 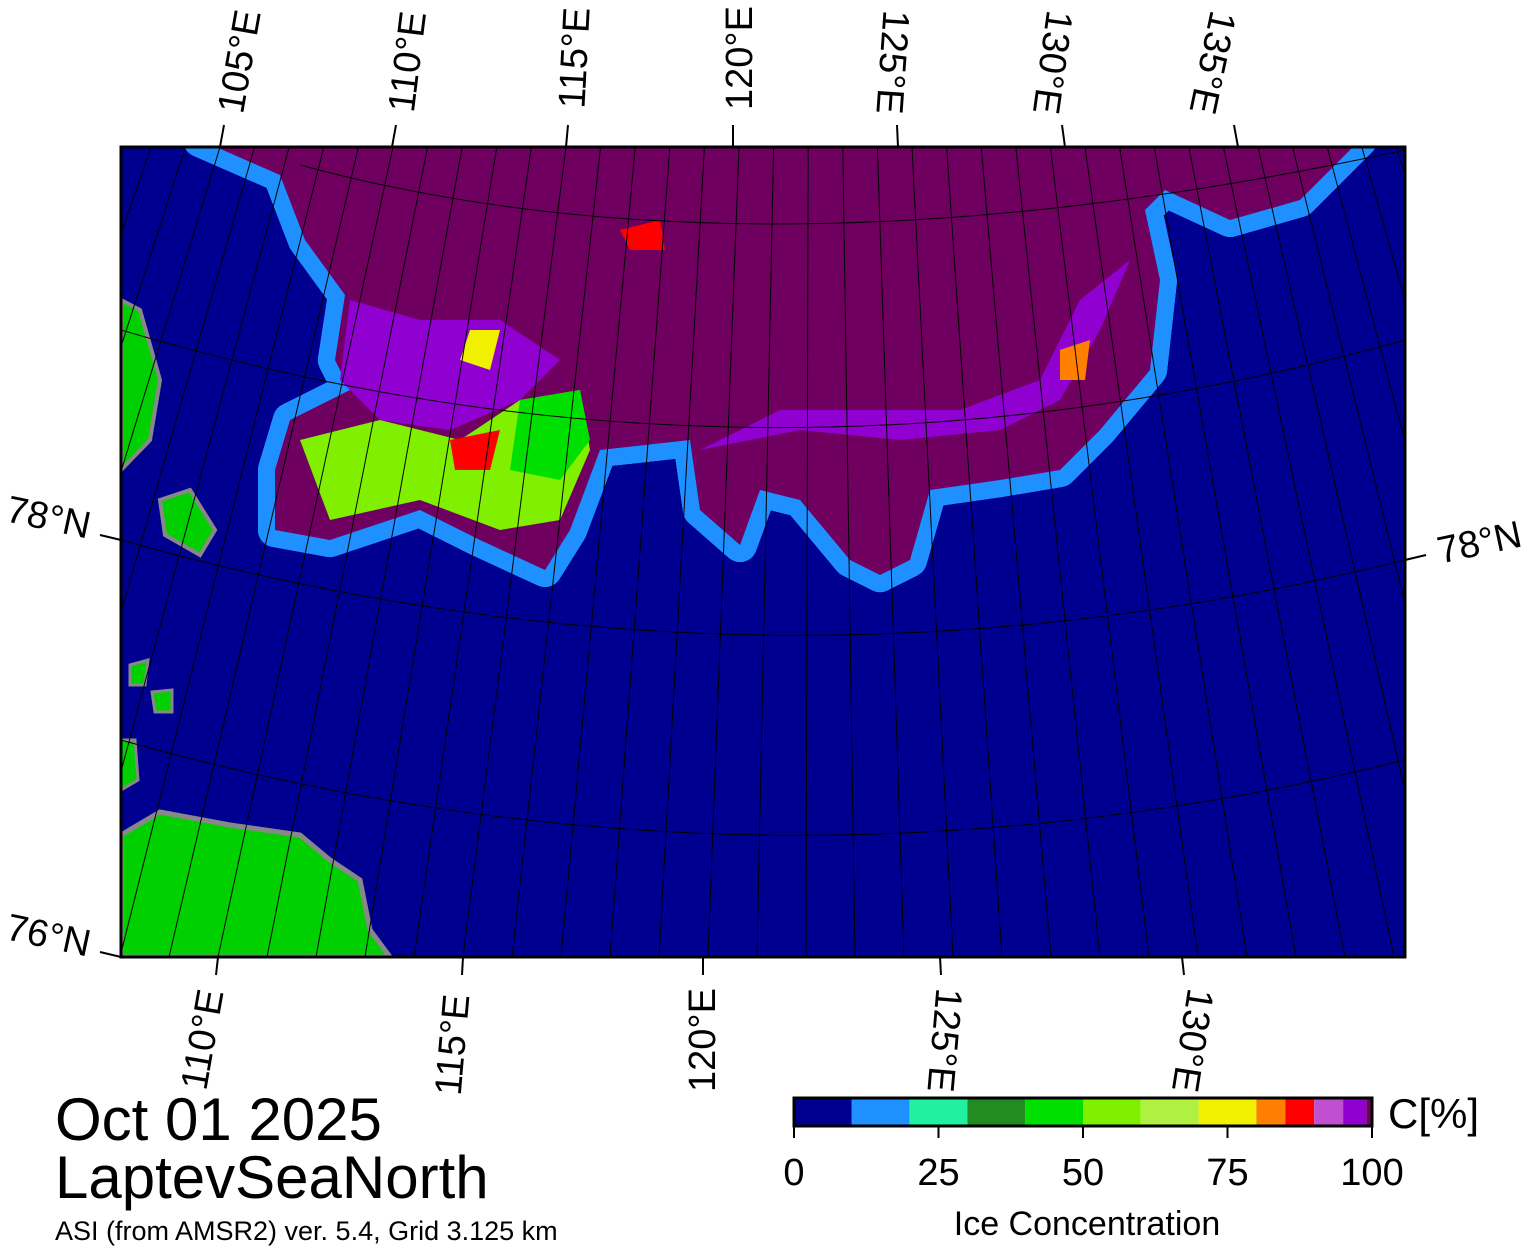 What do you see at coordinates (1093, 1145) in the screenshot?
I see `colorbar: 0 25 50 75 100` at bounding box center [1093, 1145].